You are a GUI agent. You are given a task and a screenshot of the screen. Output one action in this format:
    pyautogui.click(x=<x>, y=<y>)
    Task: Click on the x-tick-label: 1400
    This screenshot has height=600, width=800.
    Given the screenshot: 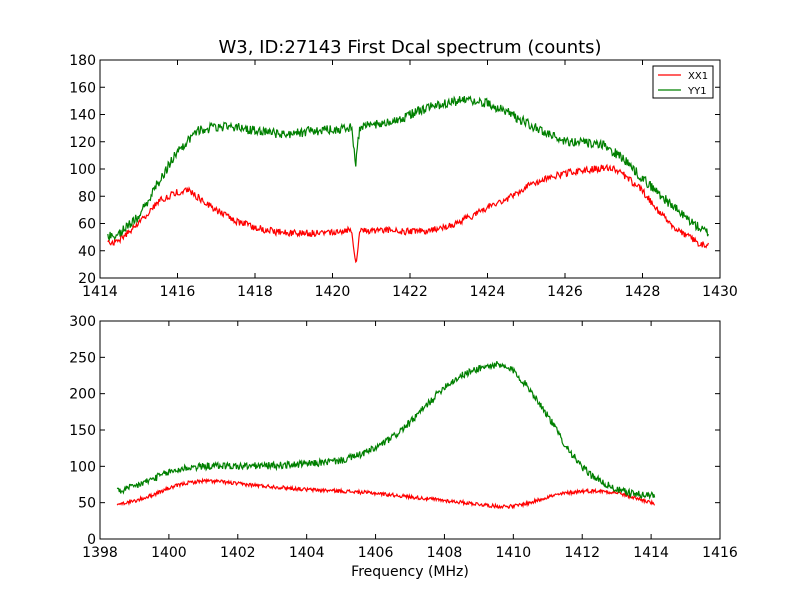 What is the action you would take?
    pyautogui.click(x=169, y=553)
    